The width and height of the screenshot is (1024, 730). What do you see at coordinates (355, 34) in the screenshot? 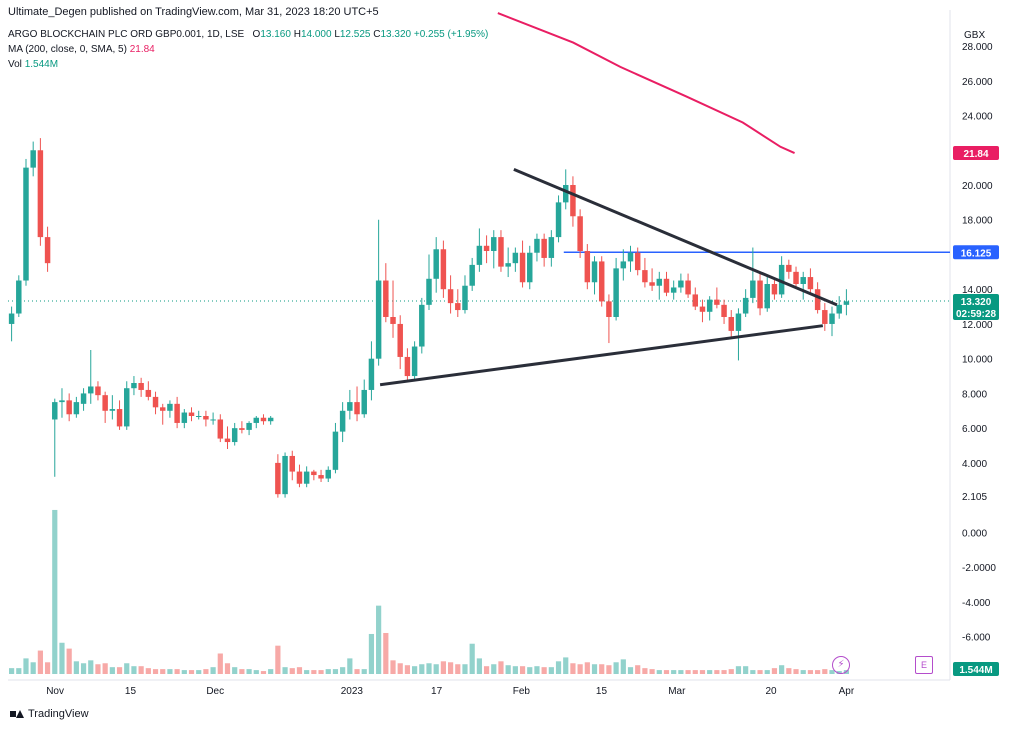
I see `low-value: 12.525` at bounding box center [355, 34].